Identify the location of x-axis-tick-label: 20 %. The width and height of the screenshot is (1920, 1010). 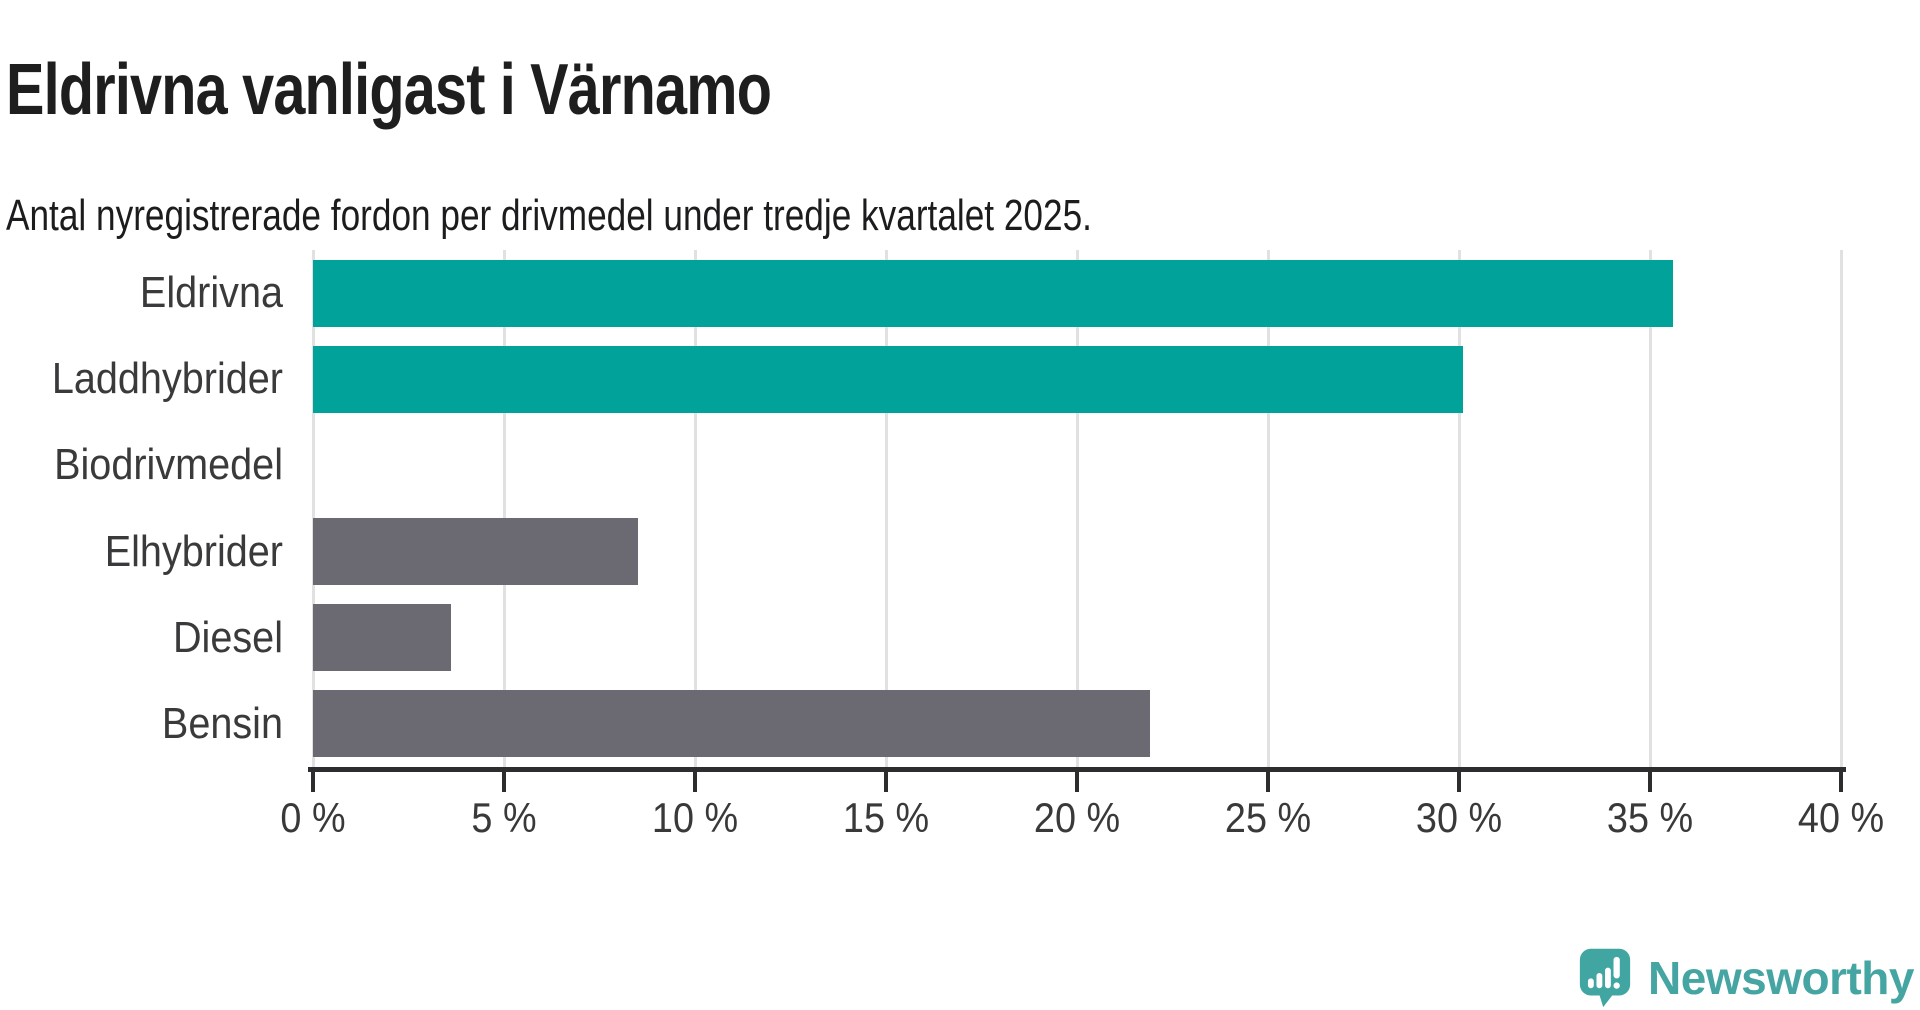
(1077, 817).